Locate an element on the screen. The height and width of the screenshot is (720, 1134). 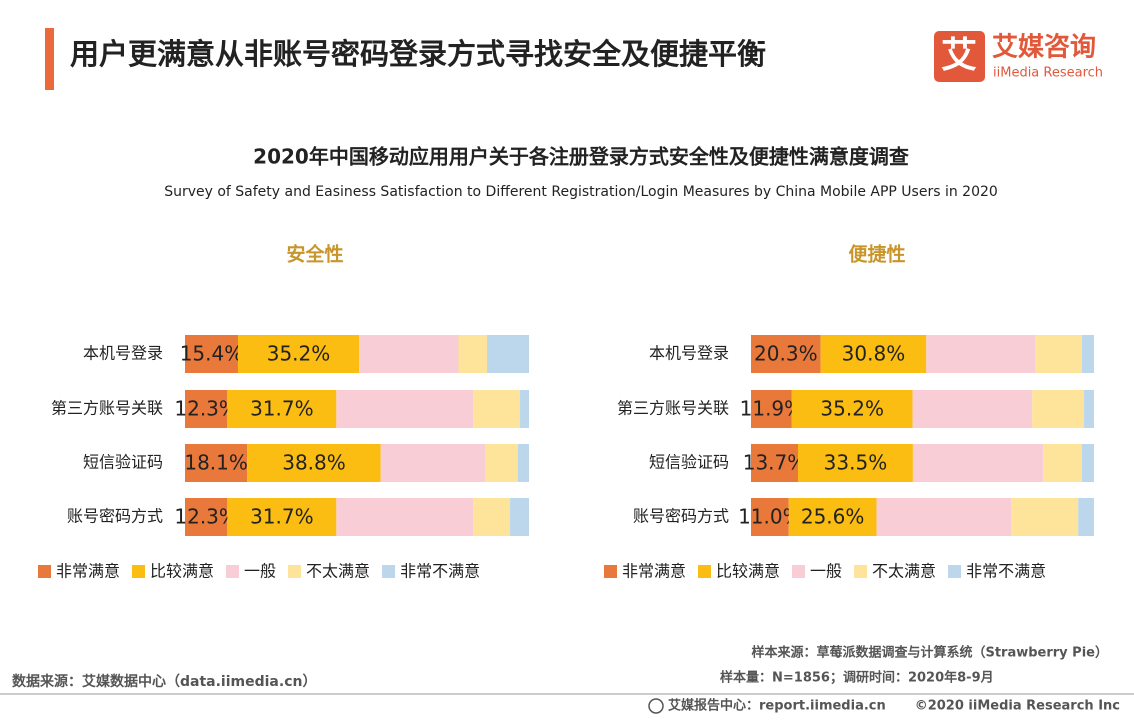
logo-mark-bg is located at coordinates (959, 56).